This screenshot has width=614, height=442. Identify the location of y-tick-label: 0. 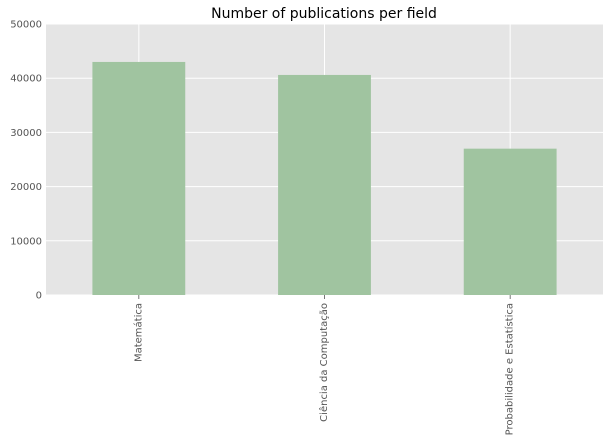
(39, 296).